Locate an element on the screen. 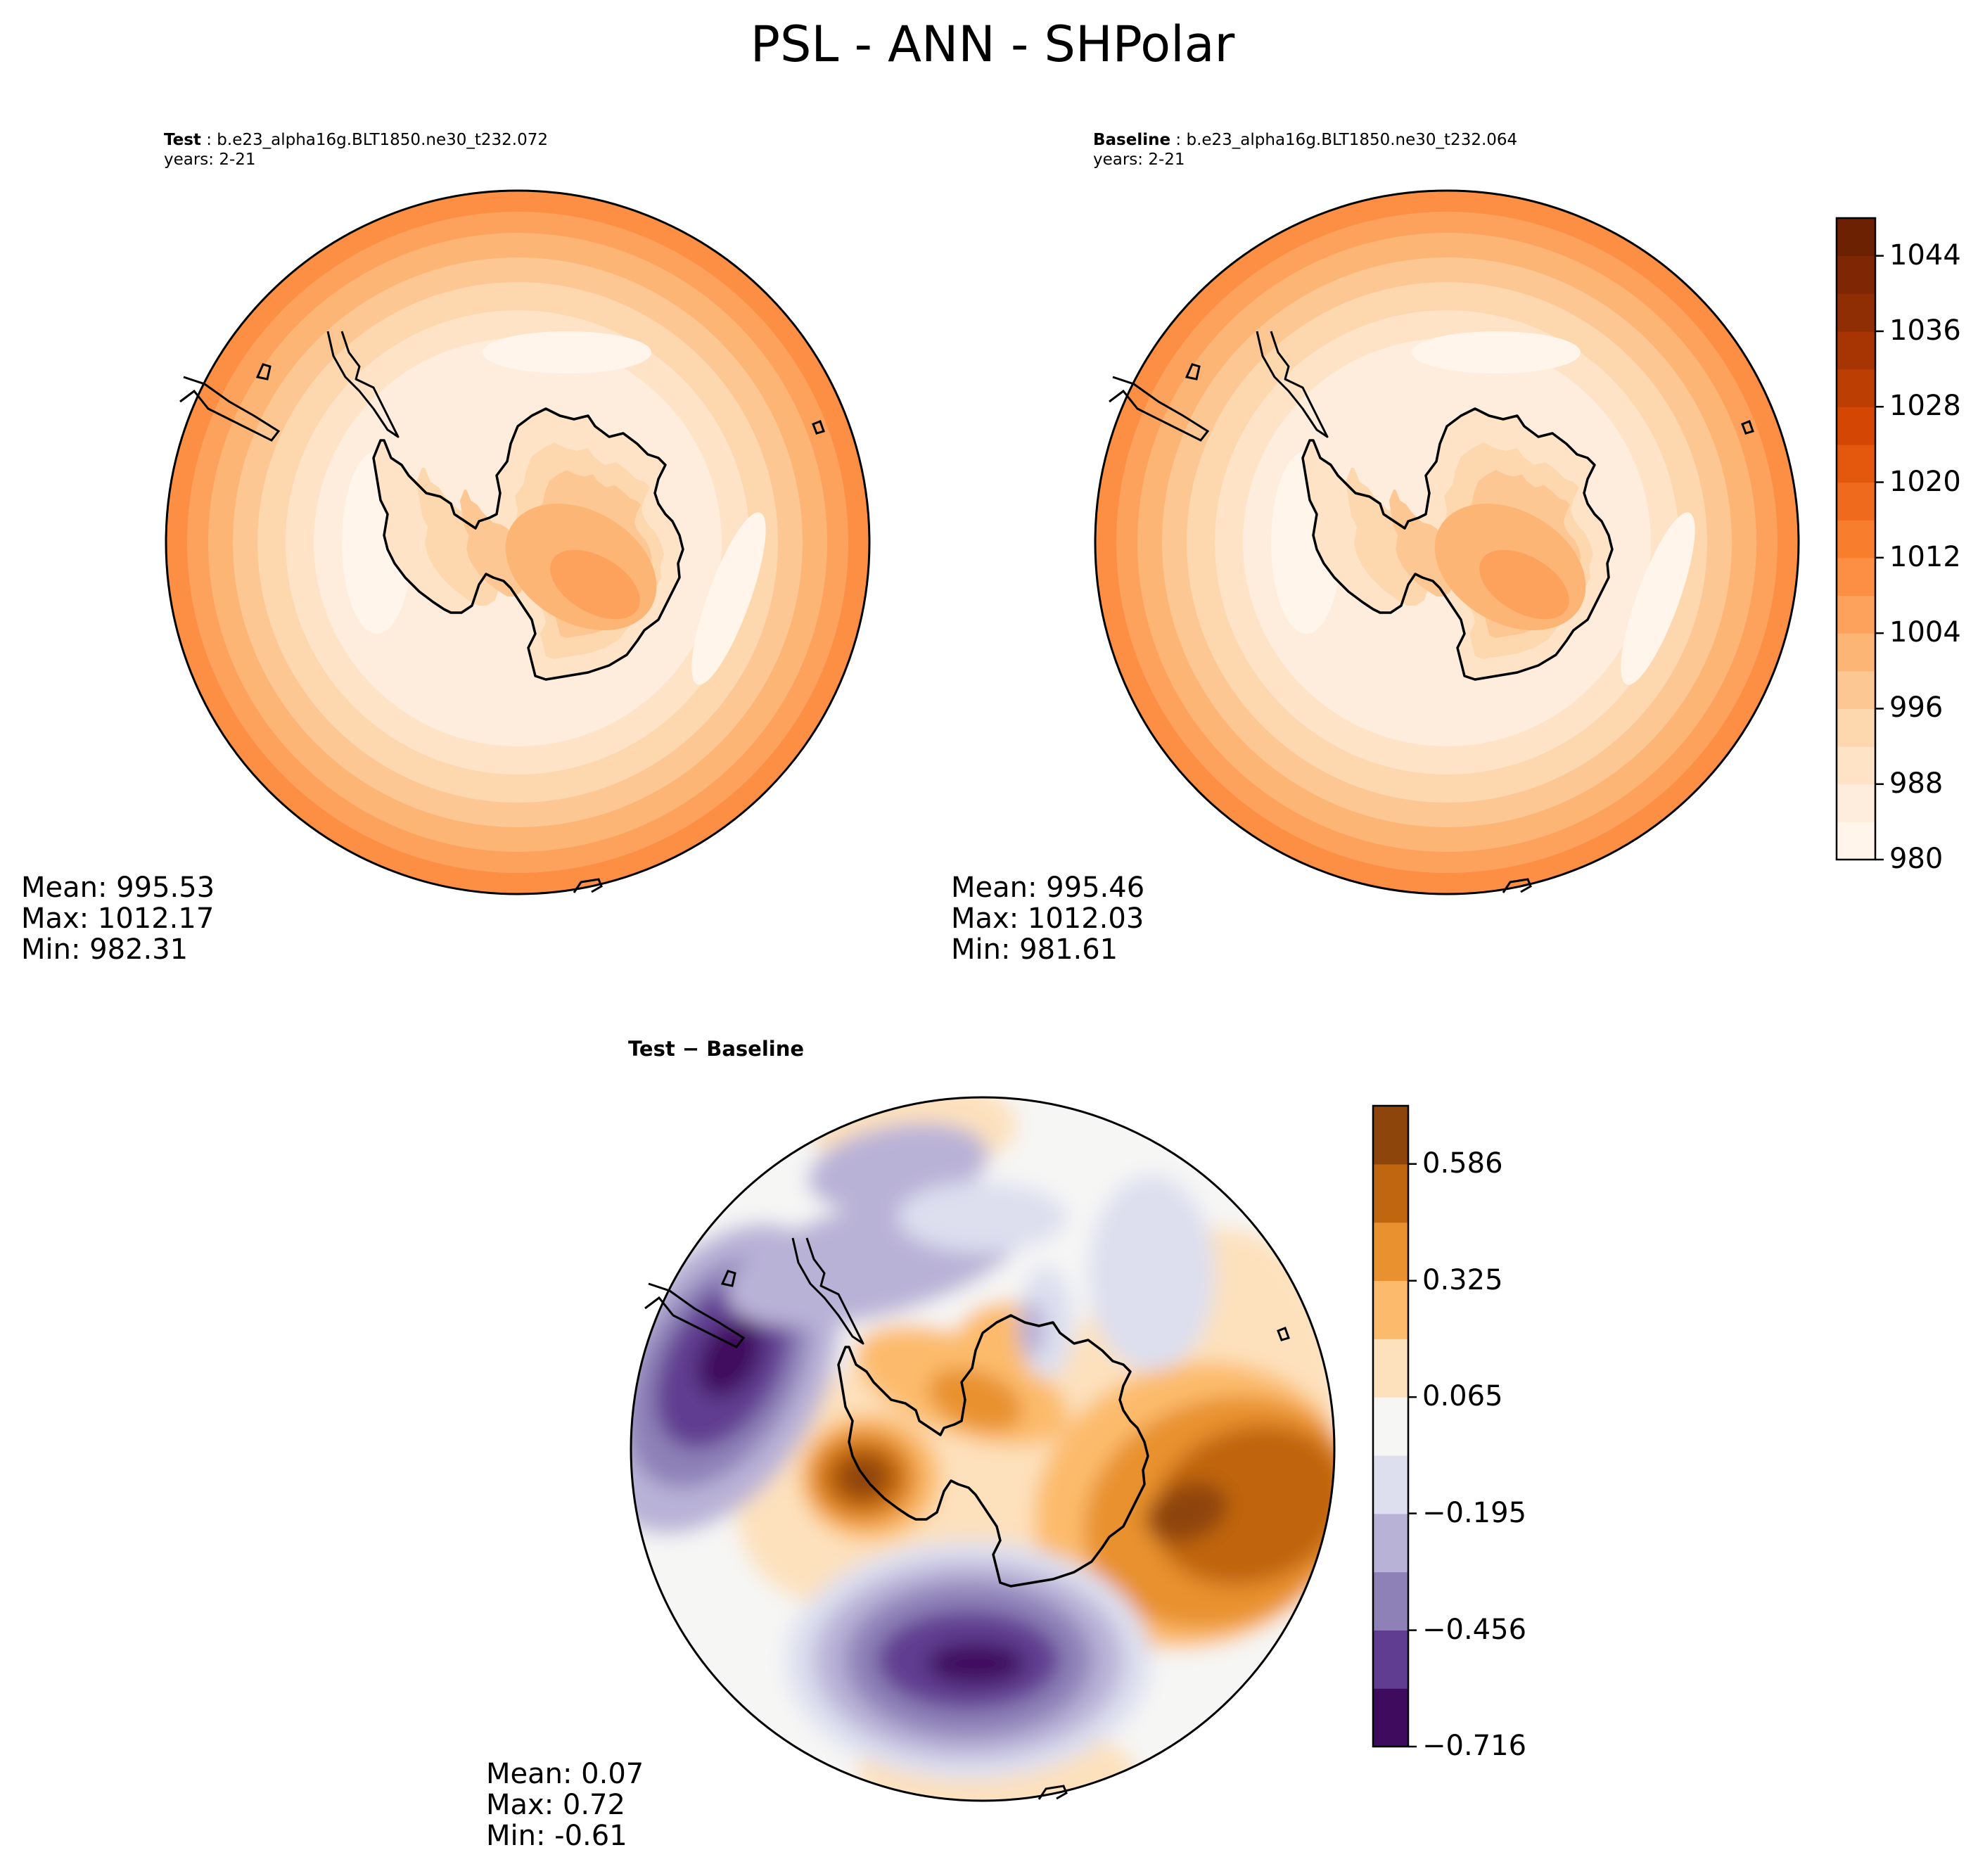 The height and width of the screenshot is (1876, 1985). baseline-min: Min: 981.61 is located at coordinates (1034, 949).